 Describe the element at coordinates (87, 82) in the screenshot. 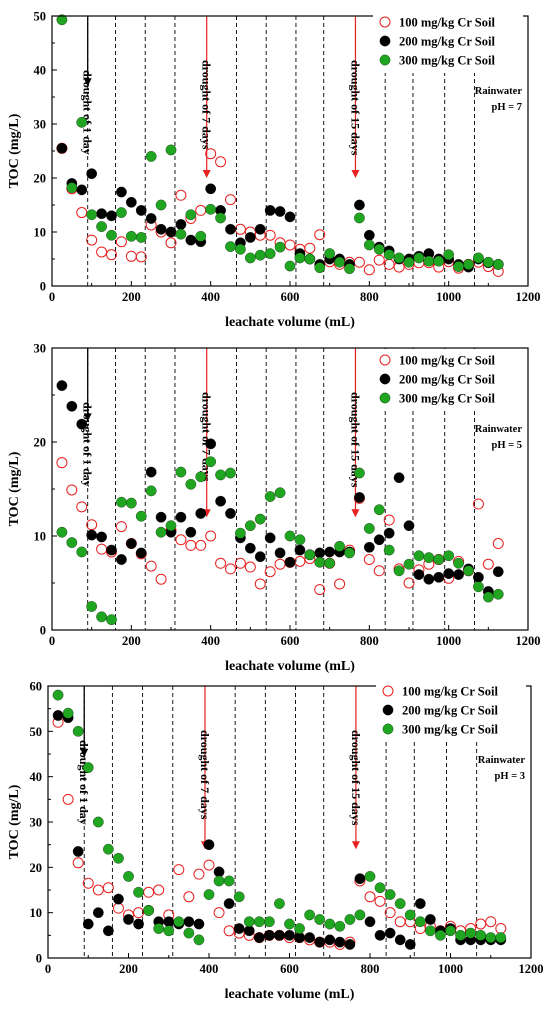

I see `arrow-head` at that location.